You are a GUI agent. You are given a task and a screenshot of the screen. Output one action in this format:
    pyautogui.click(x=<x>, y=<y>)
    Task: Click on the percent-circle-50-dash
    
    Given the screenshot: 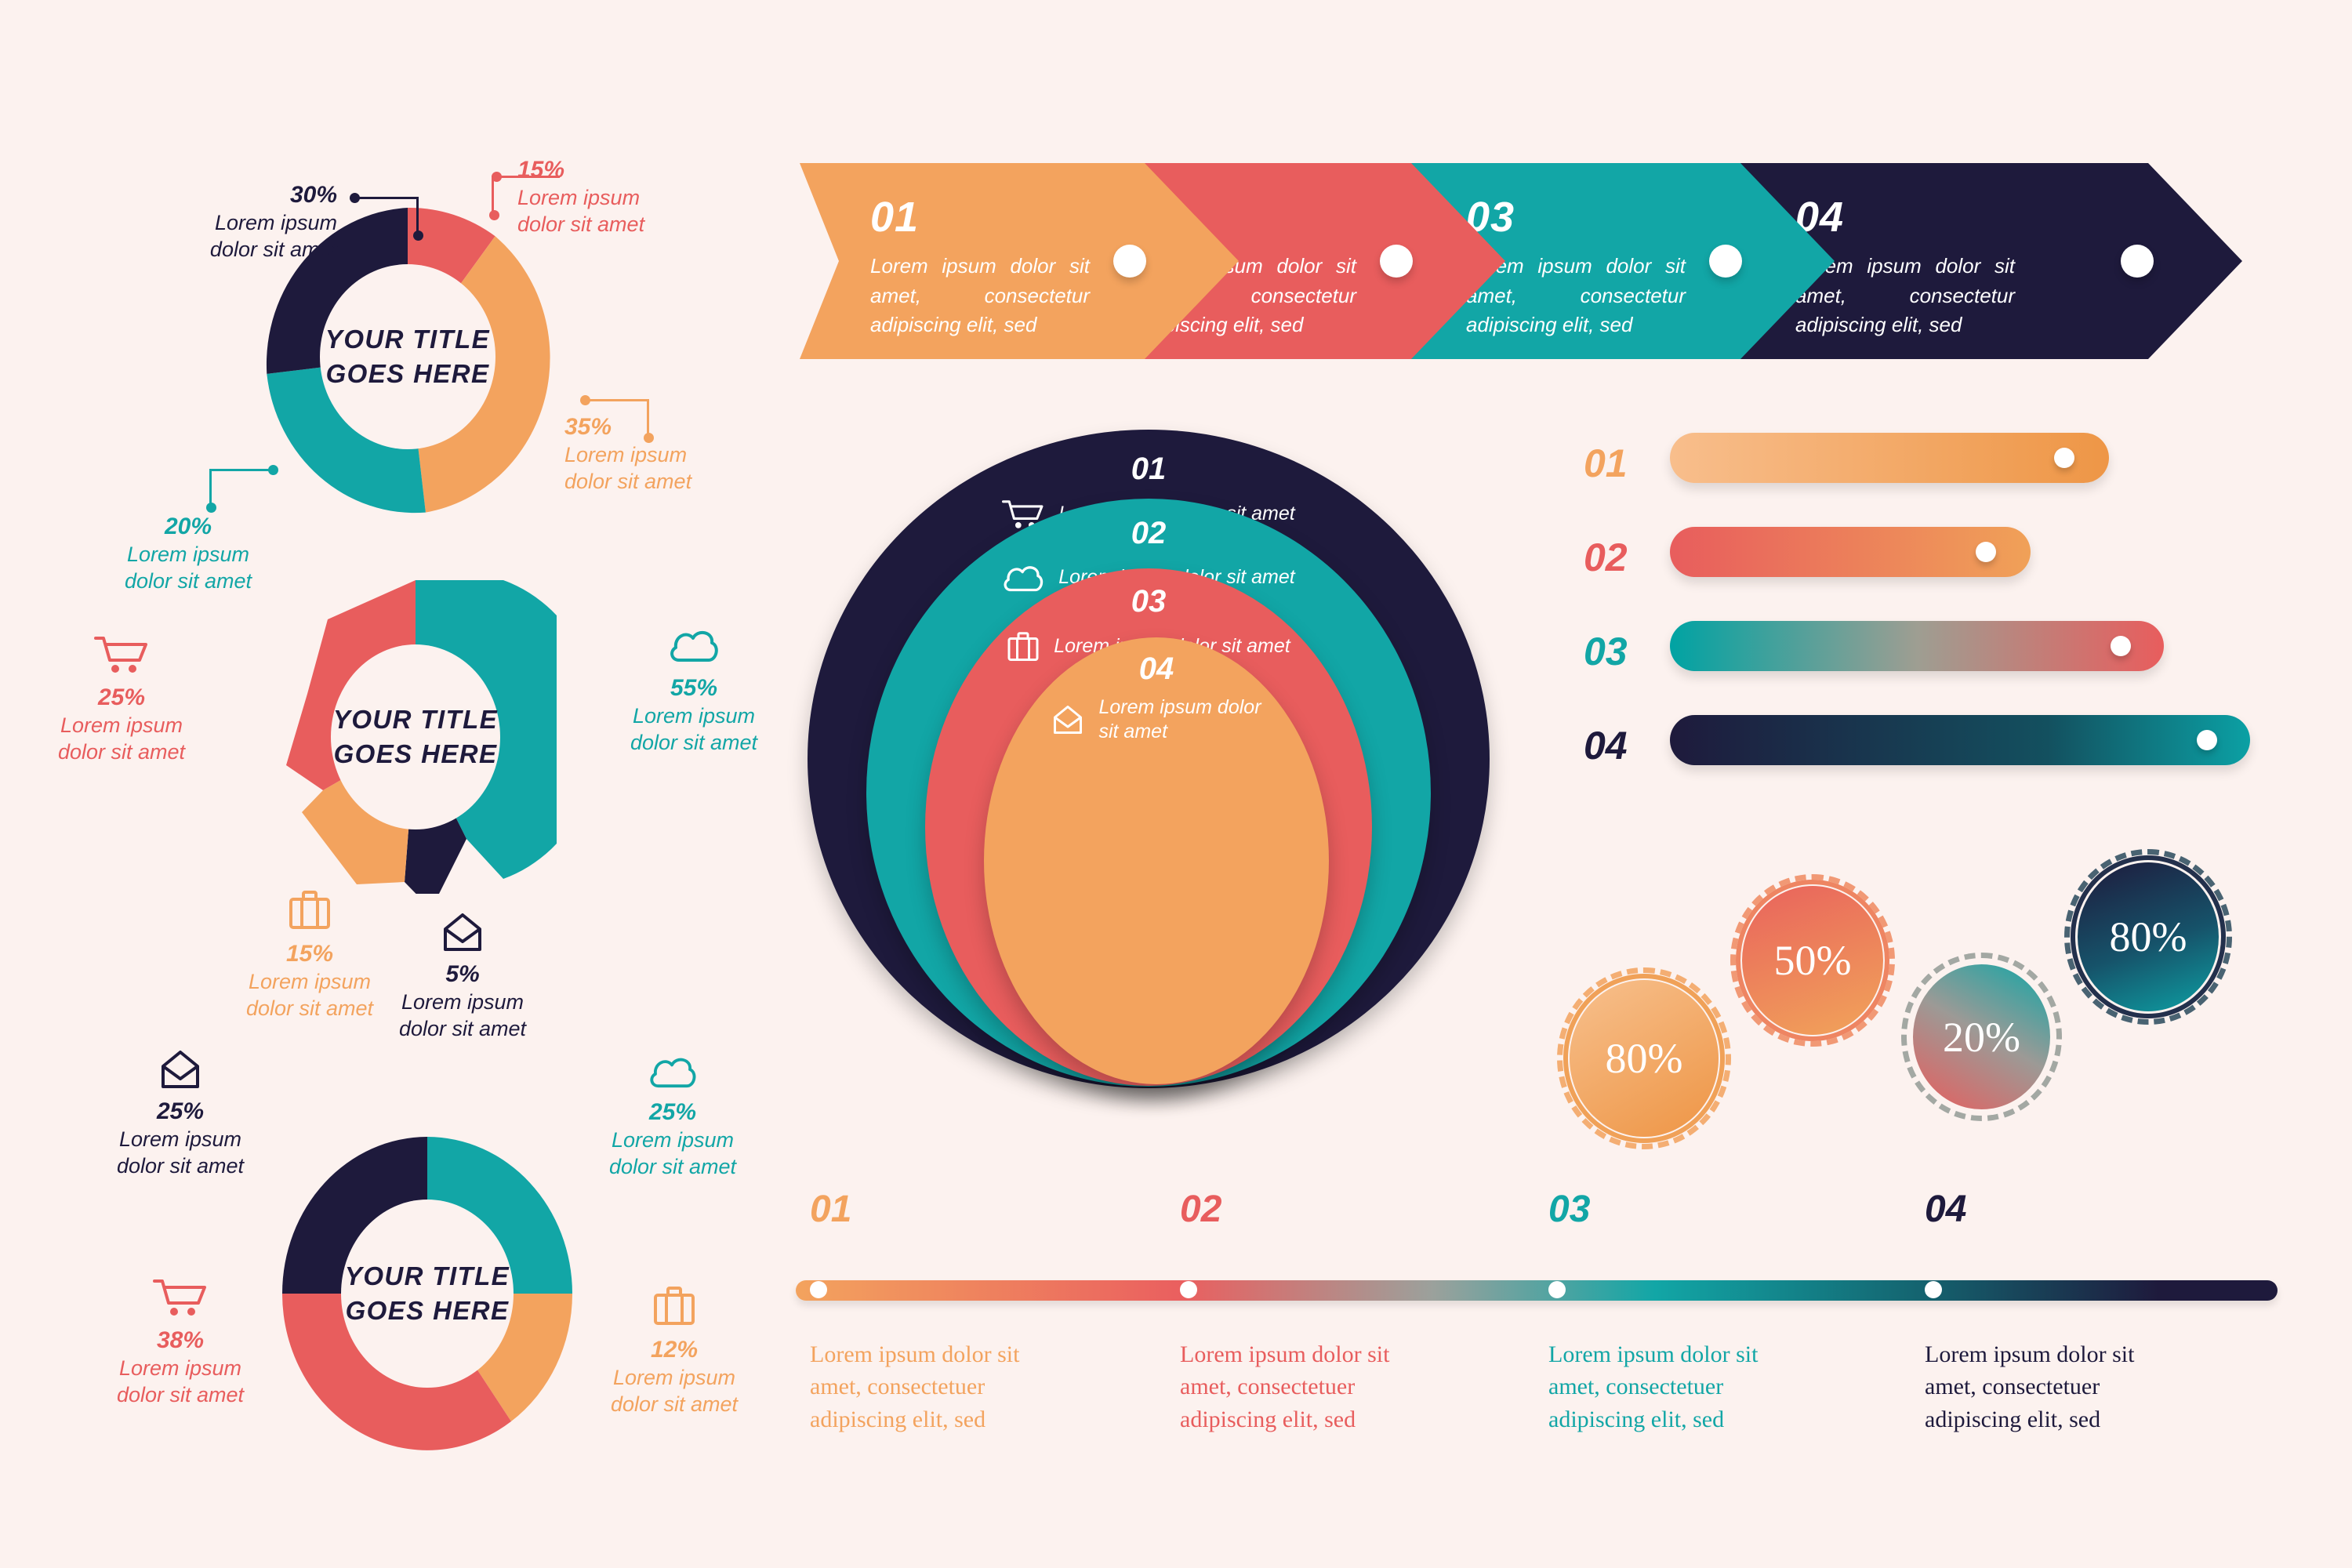 What is the action you would take?
    pyautogui.click(x=1812, y=961)
    